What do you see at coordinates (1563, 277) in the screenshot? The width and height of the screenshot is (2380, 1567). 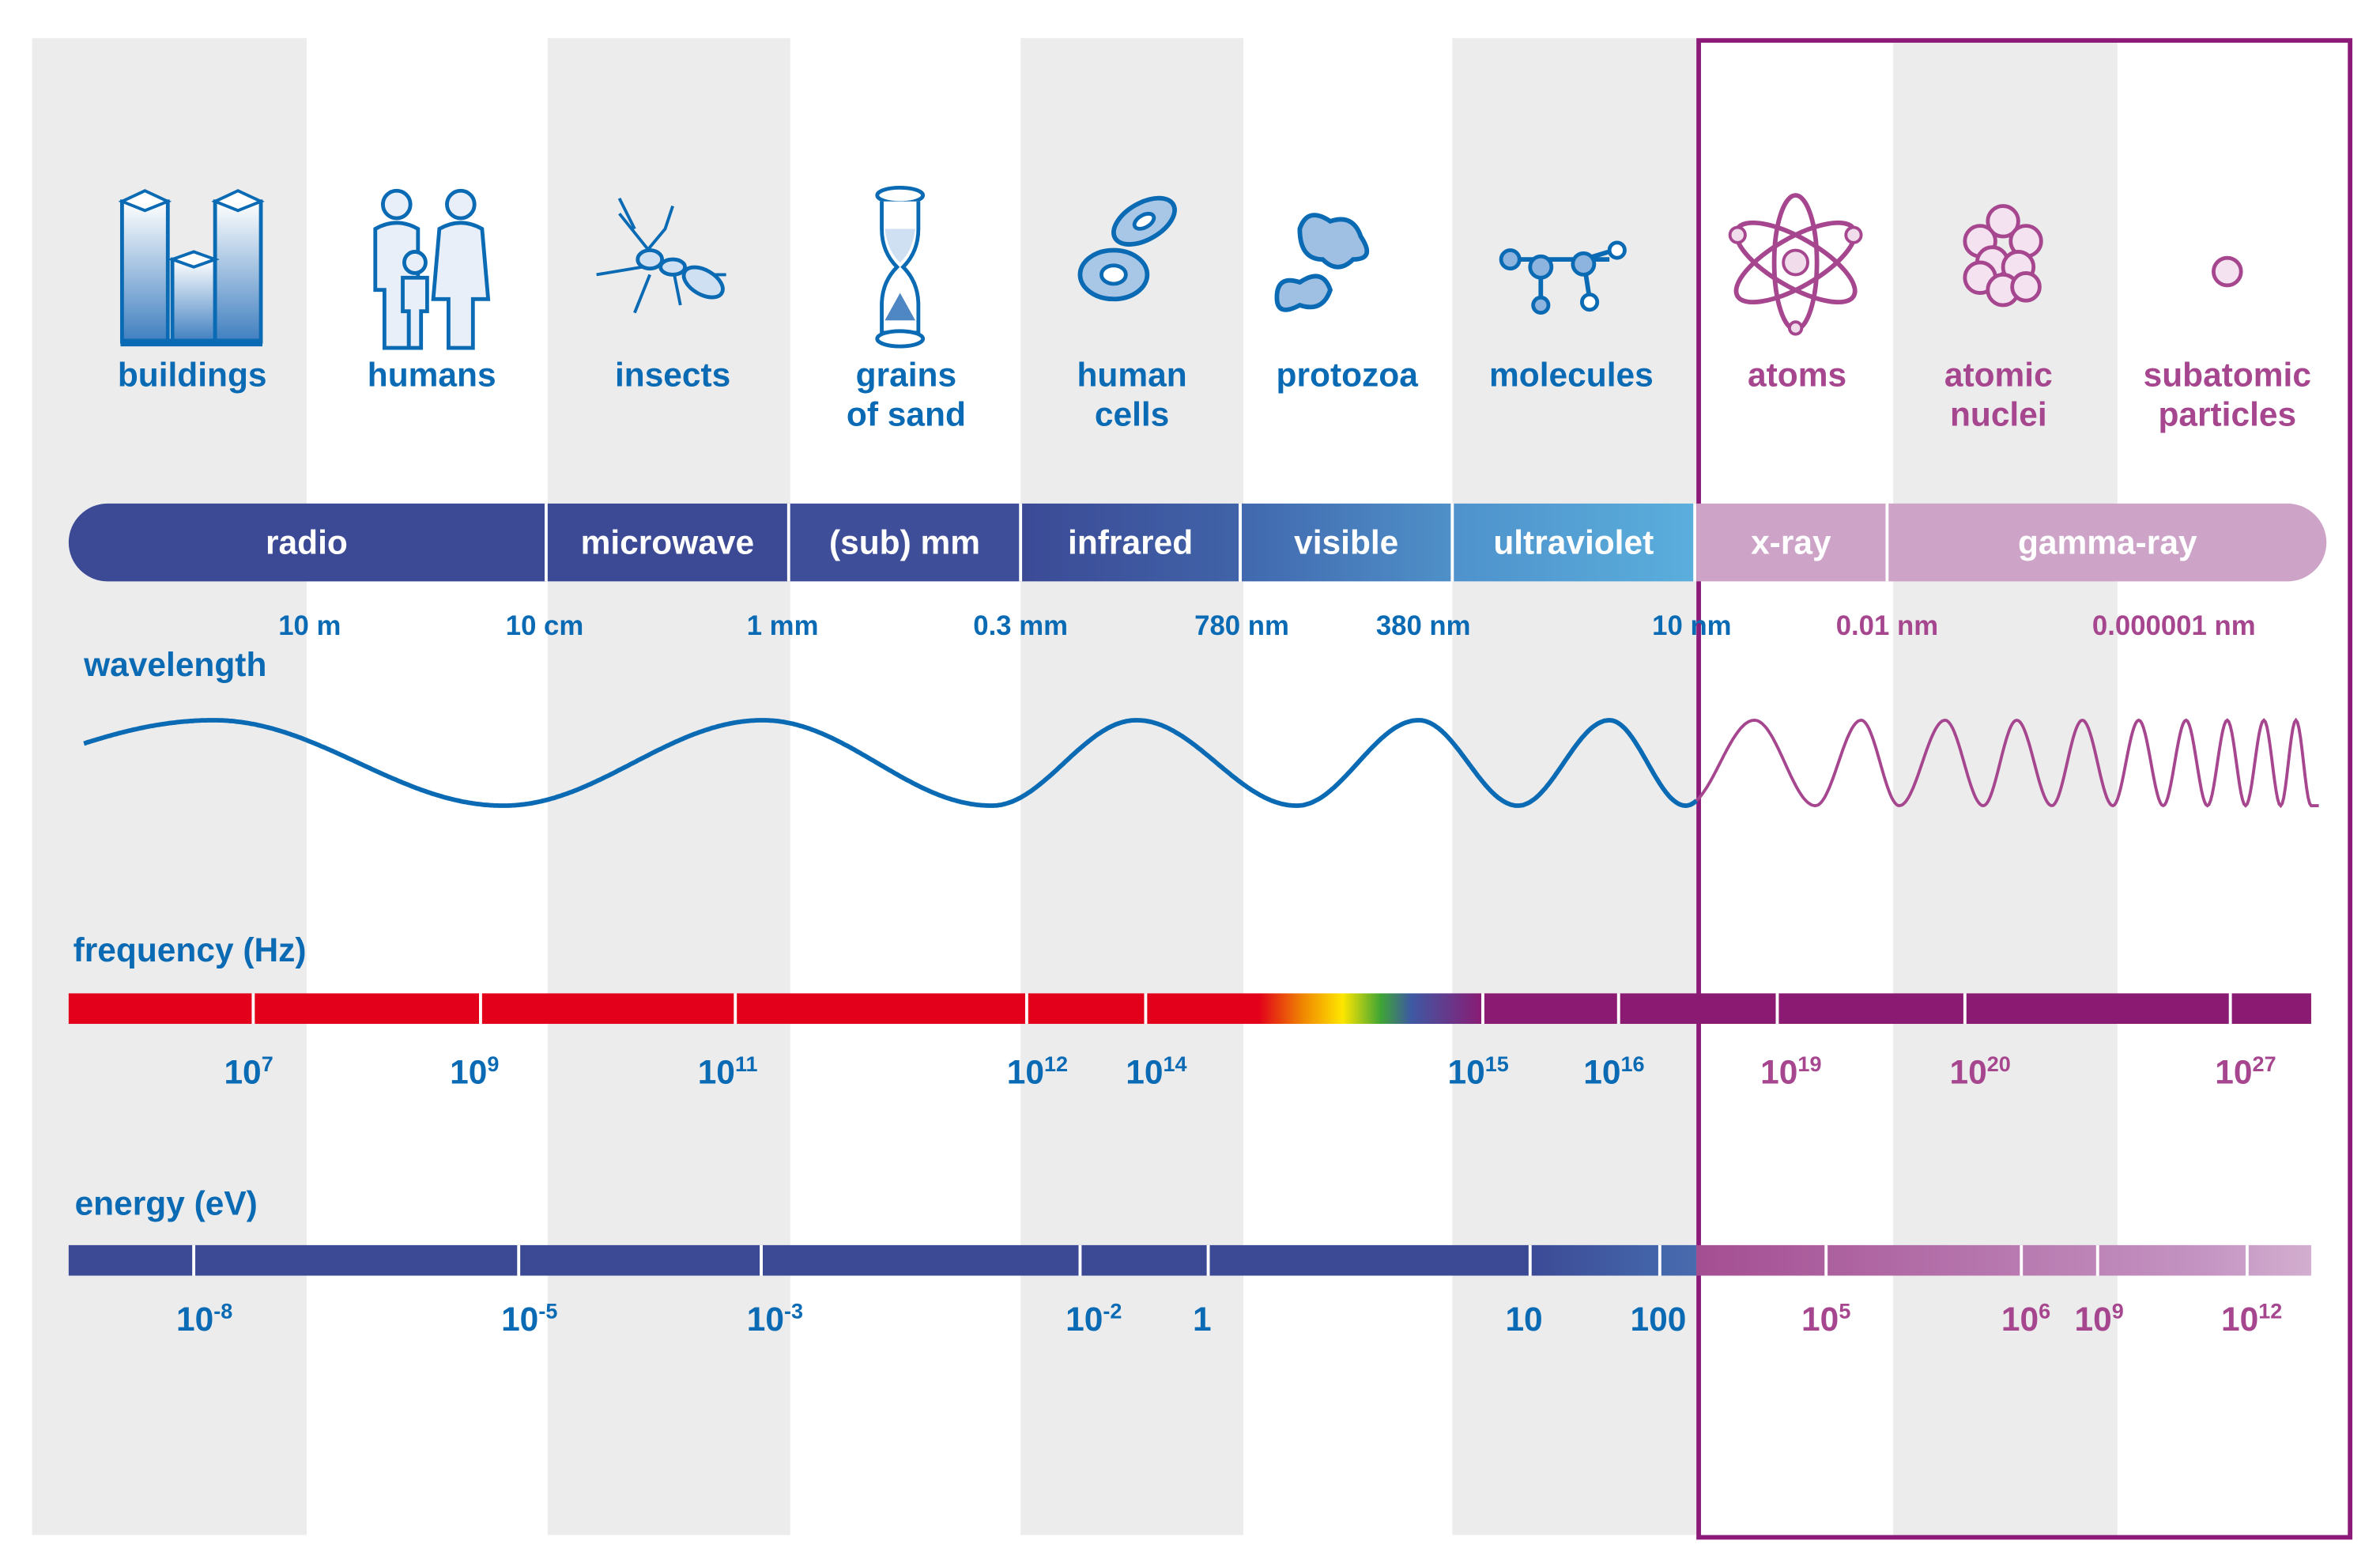 I see `molecule-icon` at bounding box center [1563, 277].